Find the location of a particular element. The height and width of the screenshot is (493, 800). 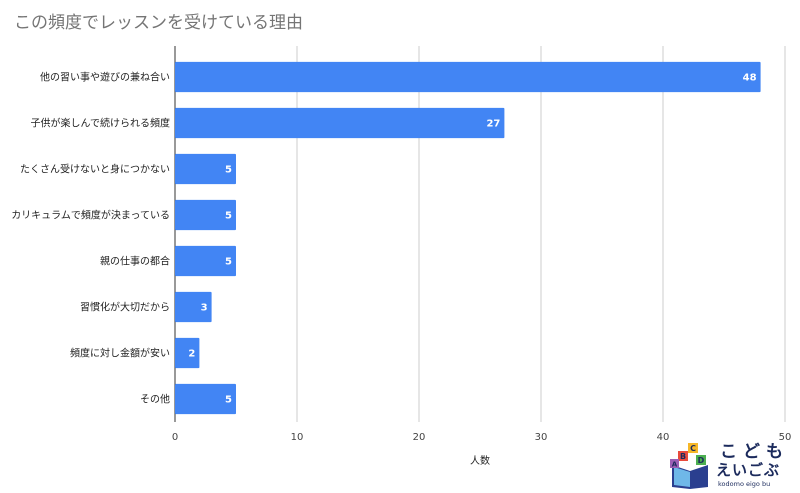

bar-value-label: 48 is located at coordinates (750, 78).